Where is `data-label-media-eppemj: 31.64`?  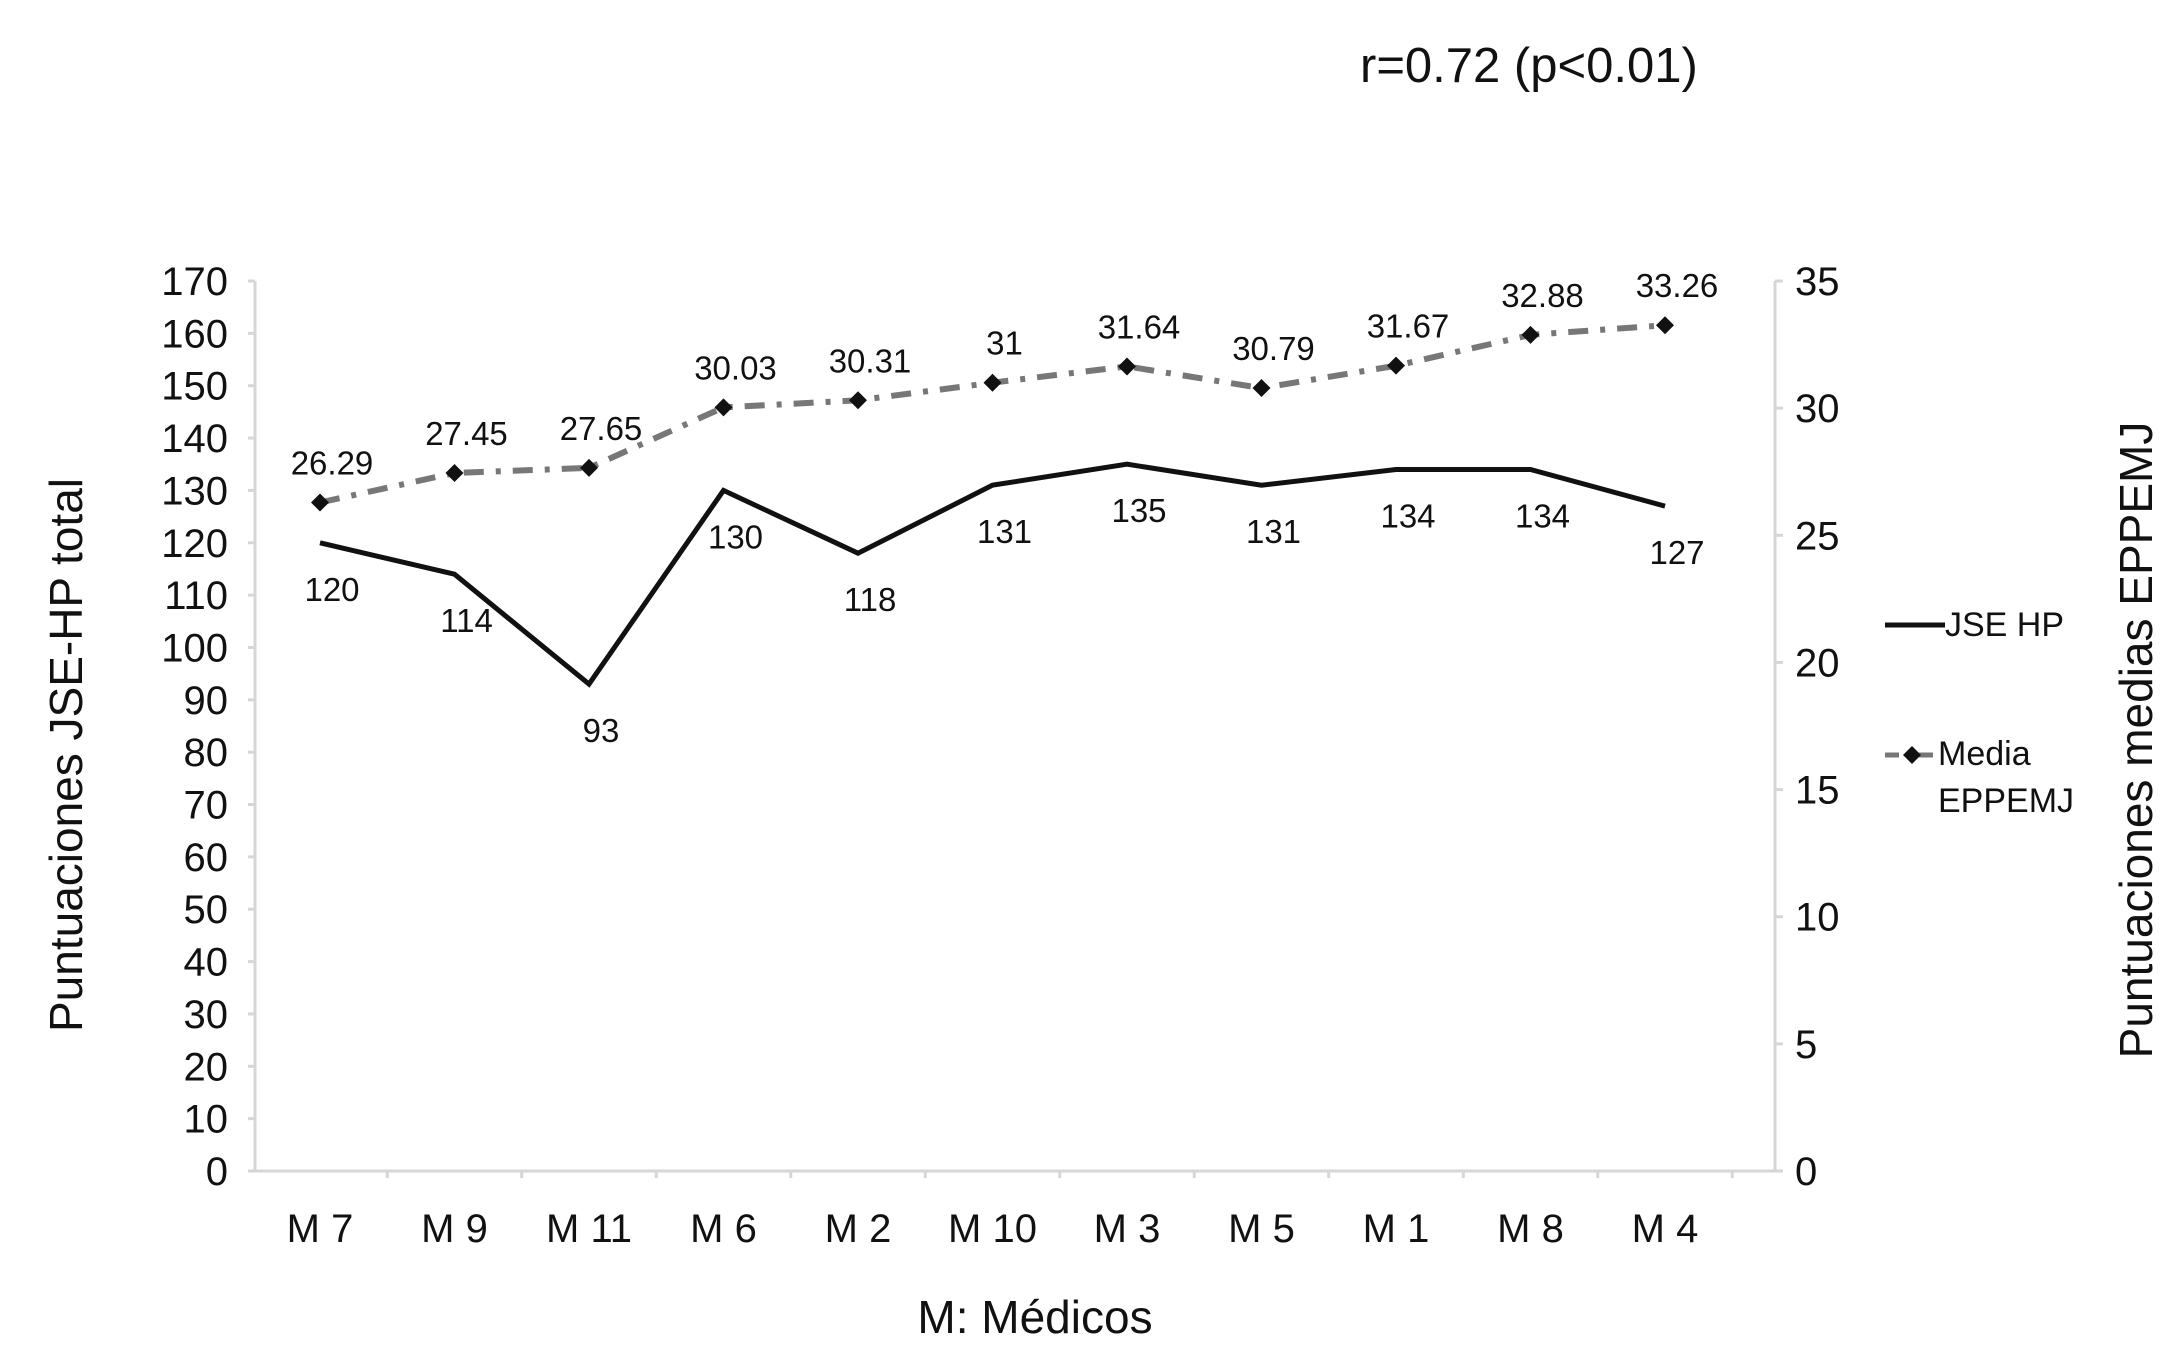 data-label-media-eppemj: 31.64 is located at coordinates (1139, 326).